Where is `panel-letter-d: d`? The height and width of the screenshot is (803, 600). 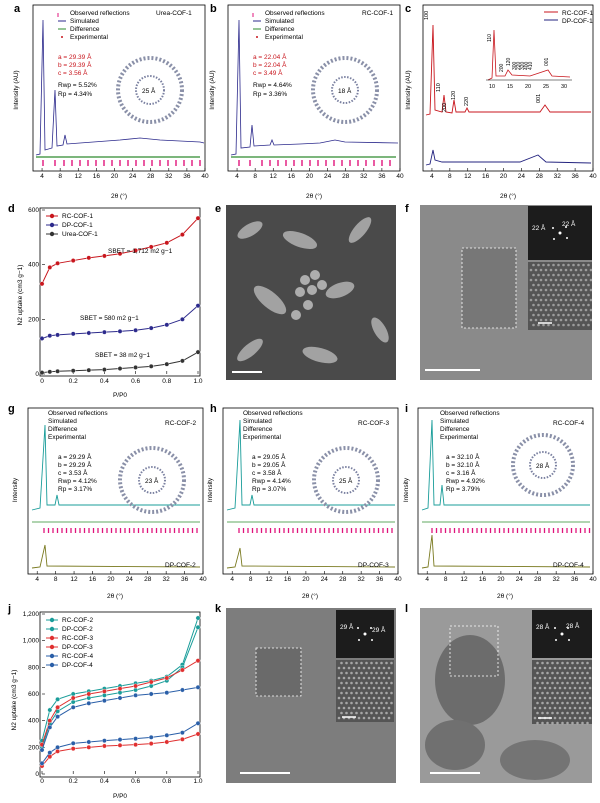
panel-letter-d: d is located at coordinates (11, 209).